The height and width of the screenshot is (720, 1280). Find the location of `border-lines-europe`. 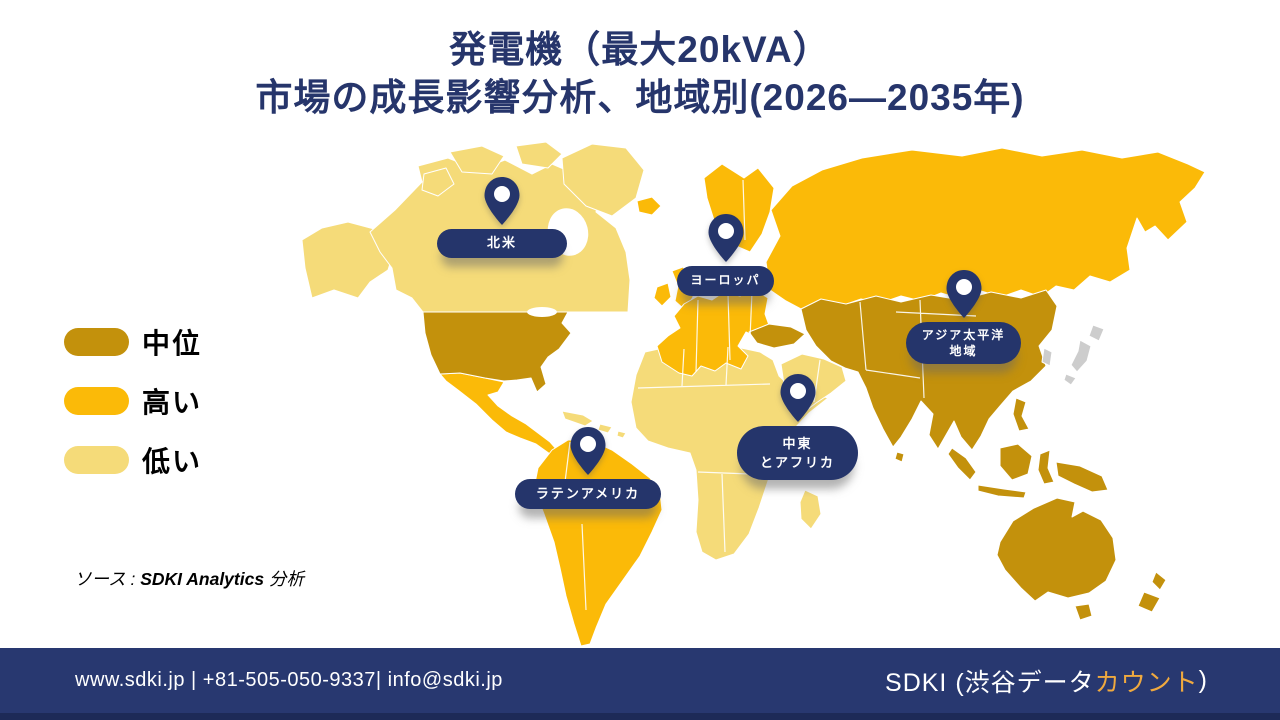

border-lines-europe is located at coordinates (724, 276).